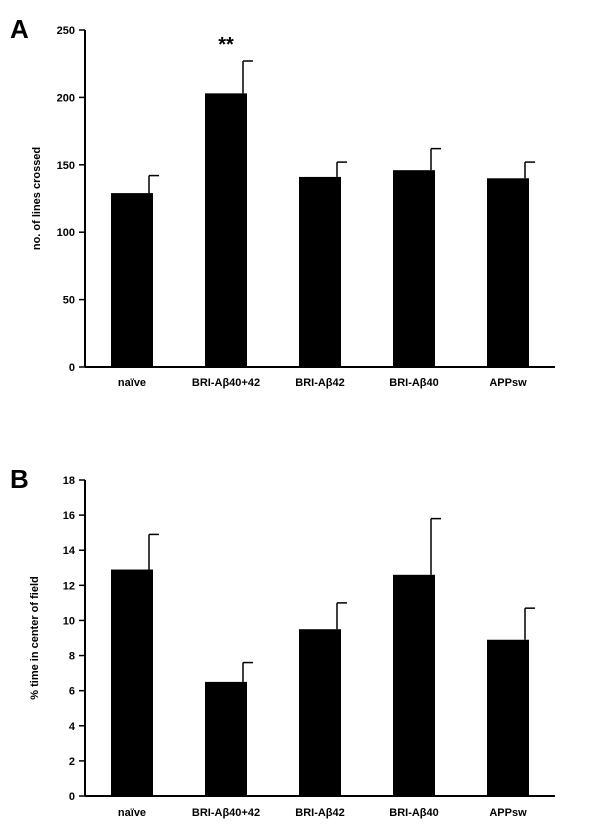  What do you see at coordinates (69, 516) in the screenshot?
I see `y-tick-label: 16` at bounding box center [69, 516].